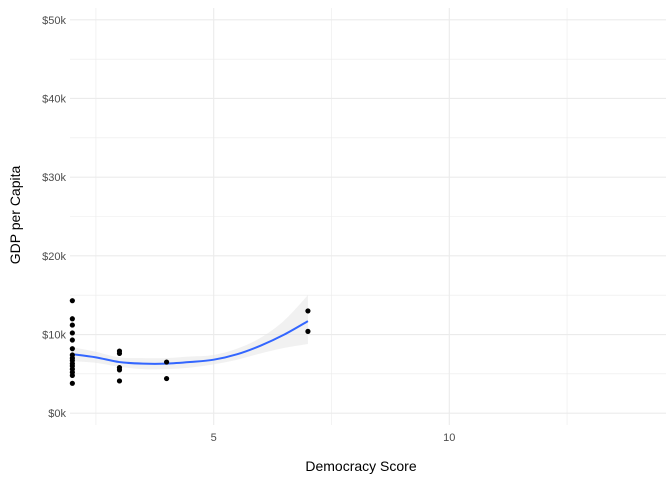 This screenshot has width=672, height=480. I want to click on y-tick-label: $40k, so click(54, 99).